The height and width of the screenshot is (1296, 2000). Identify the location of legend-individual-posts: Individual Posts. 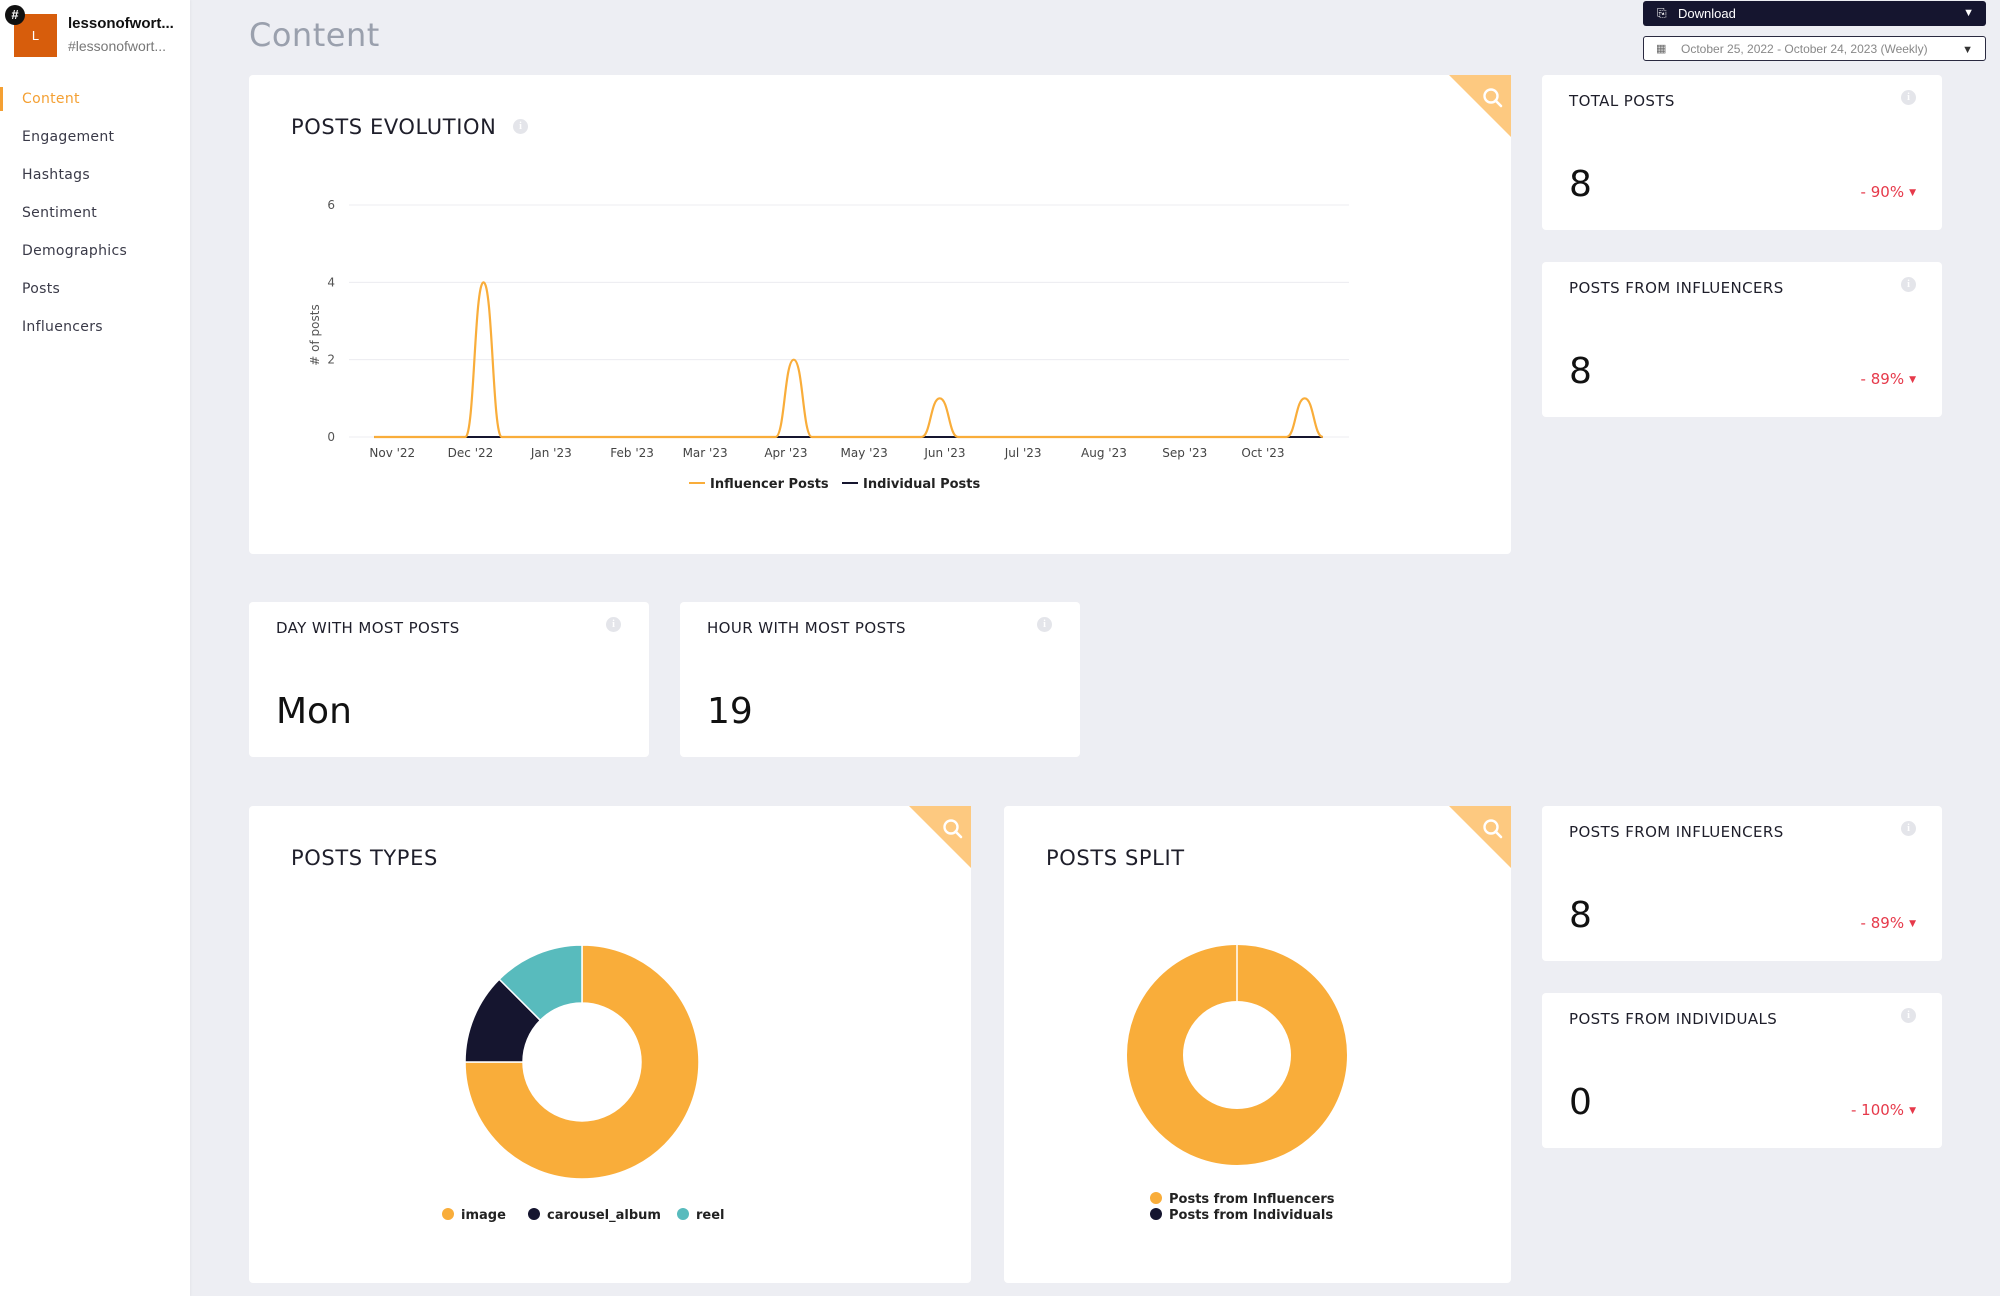
(911, 484).